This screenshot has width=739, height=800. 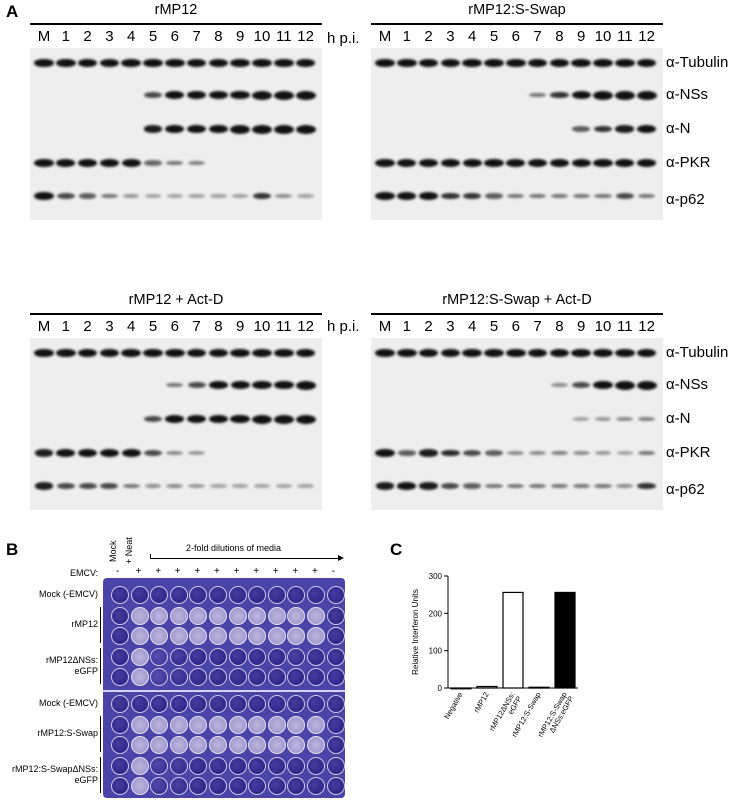 I want to click on blot-strip-tubulin, so click(x=517, y=63).